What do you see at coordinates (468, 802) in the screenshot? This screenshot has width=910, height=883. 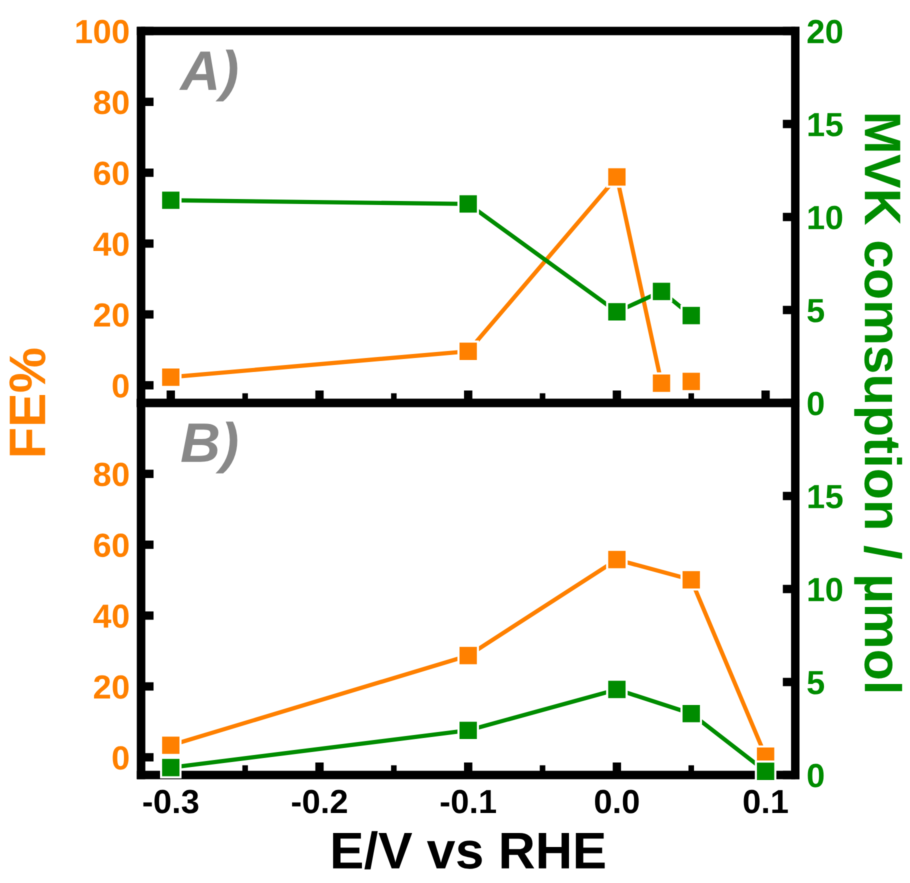 I see `x-tick-label: -0.1` at bounding box center [468, 802].